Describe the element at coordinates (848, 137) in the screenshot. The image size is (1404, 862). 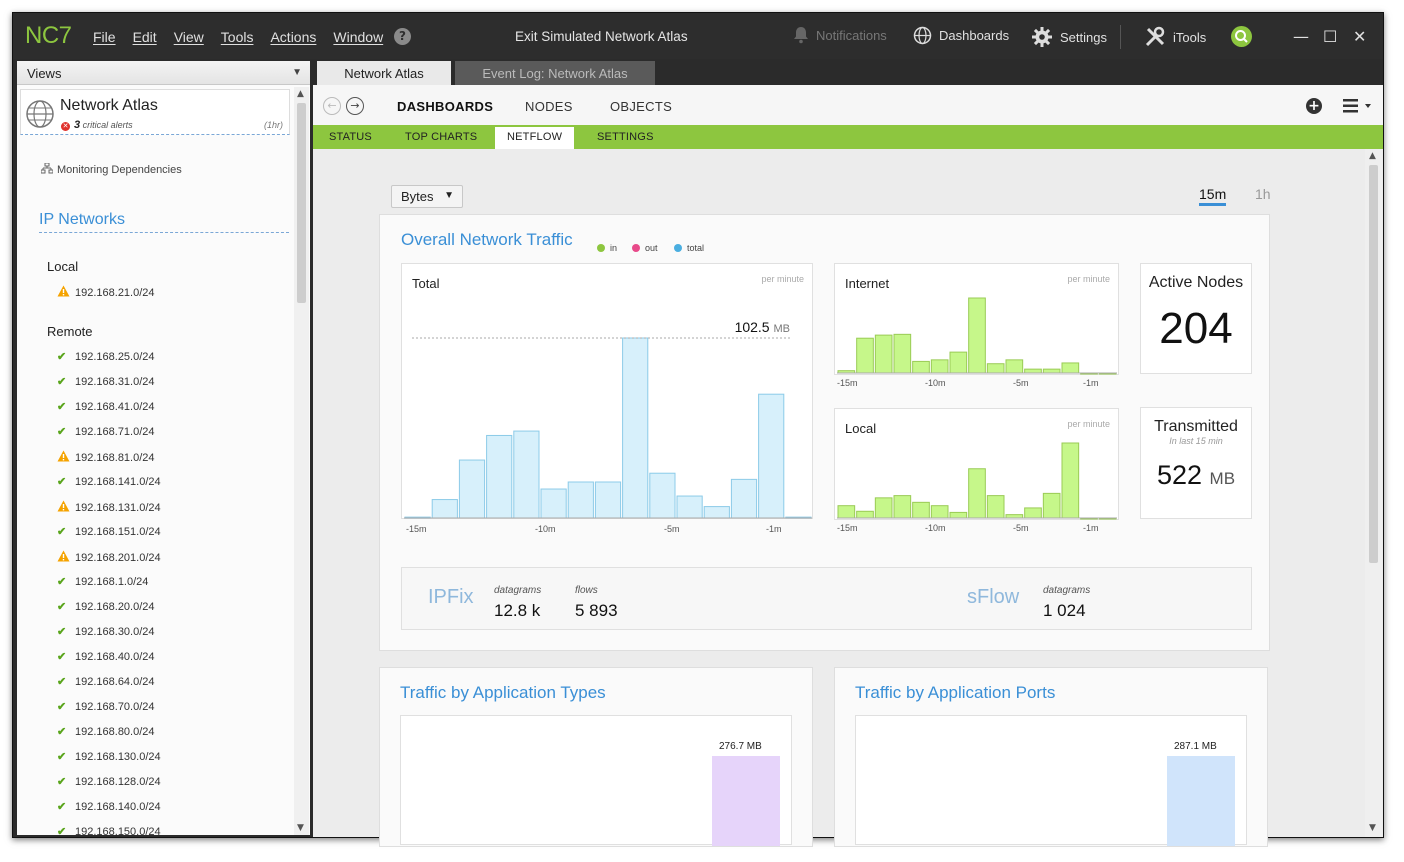
I see `subnav-bar: STATUS TOP CHARTS NETFLOW SETTINGS` at that location.